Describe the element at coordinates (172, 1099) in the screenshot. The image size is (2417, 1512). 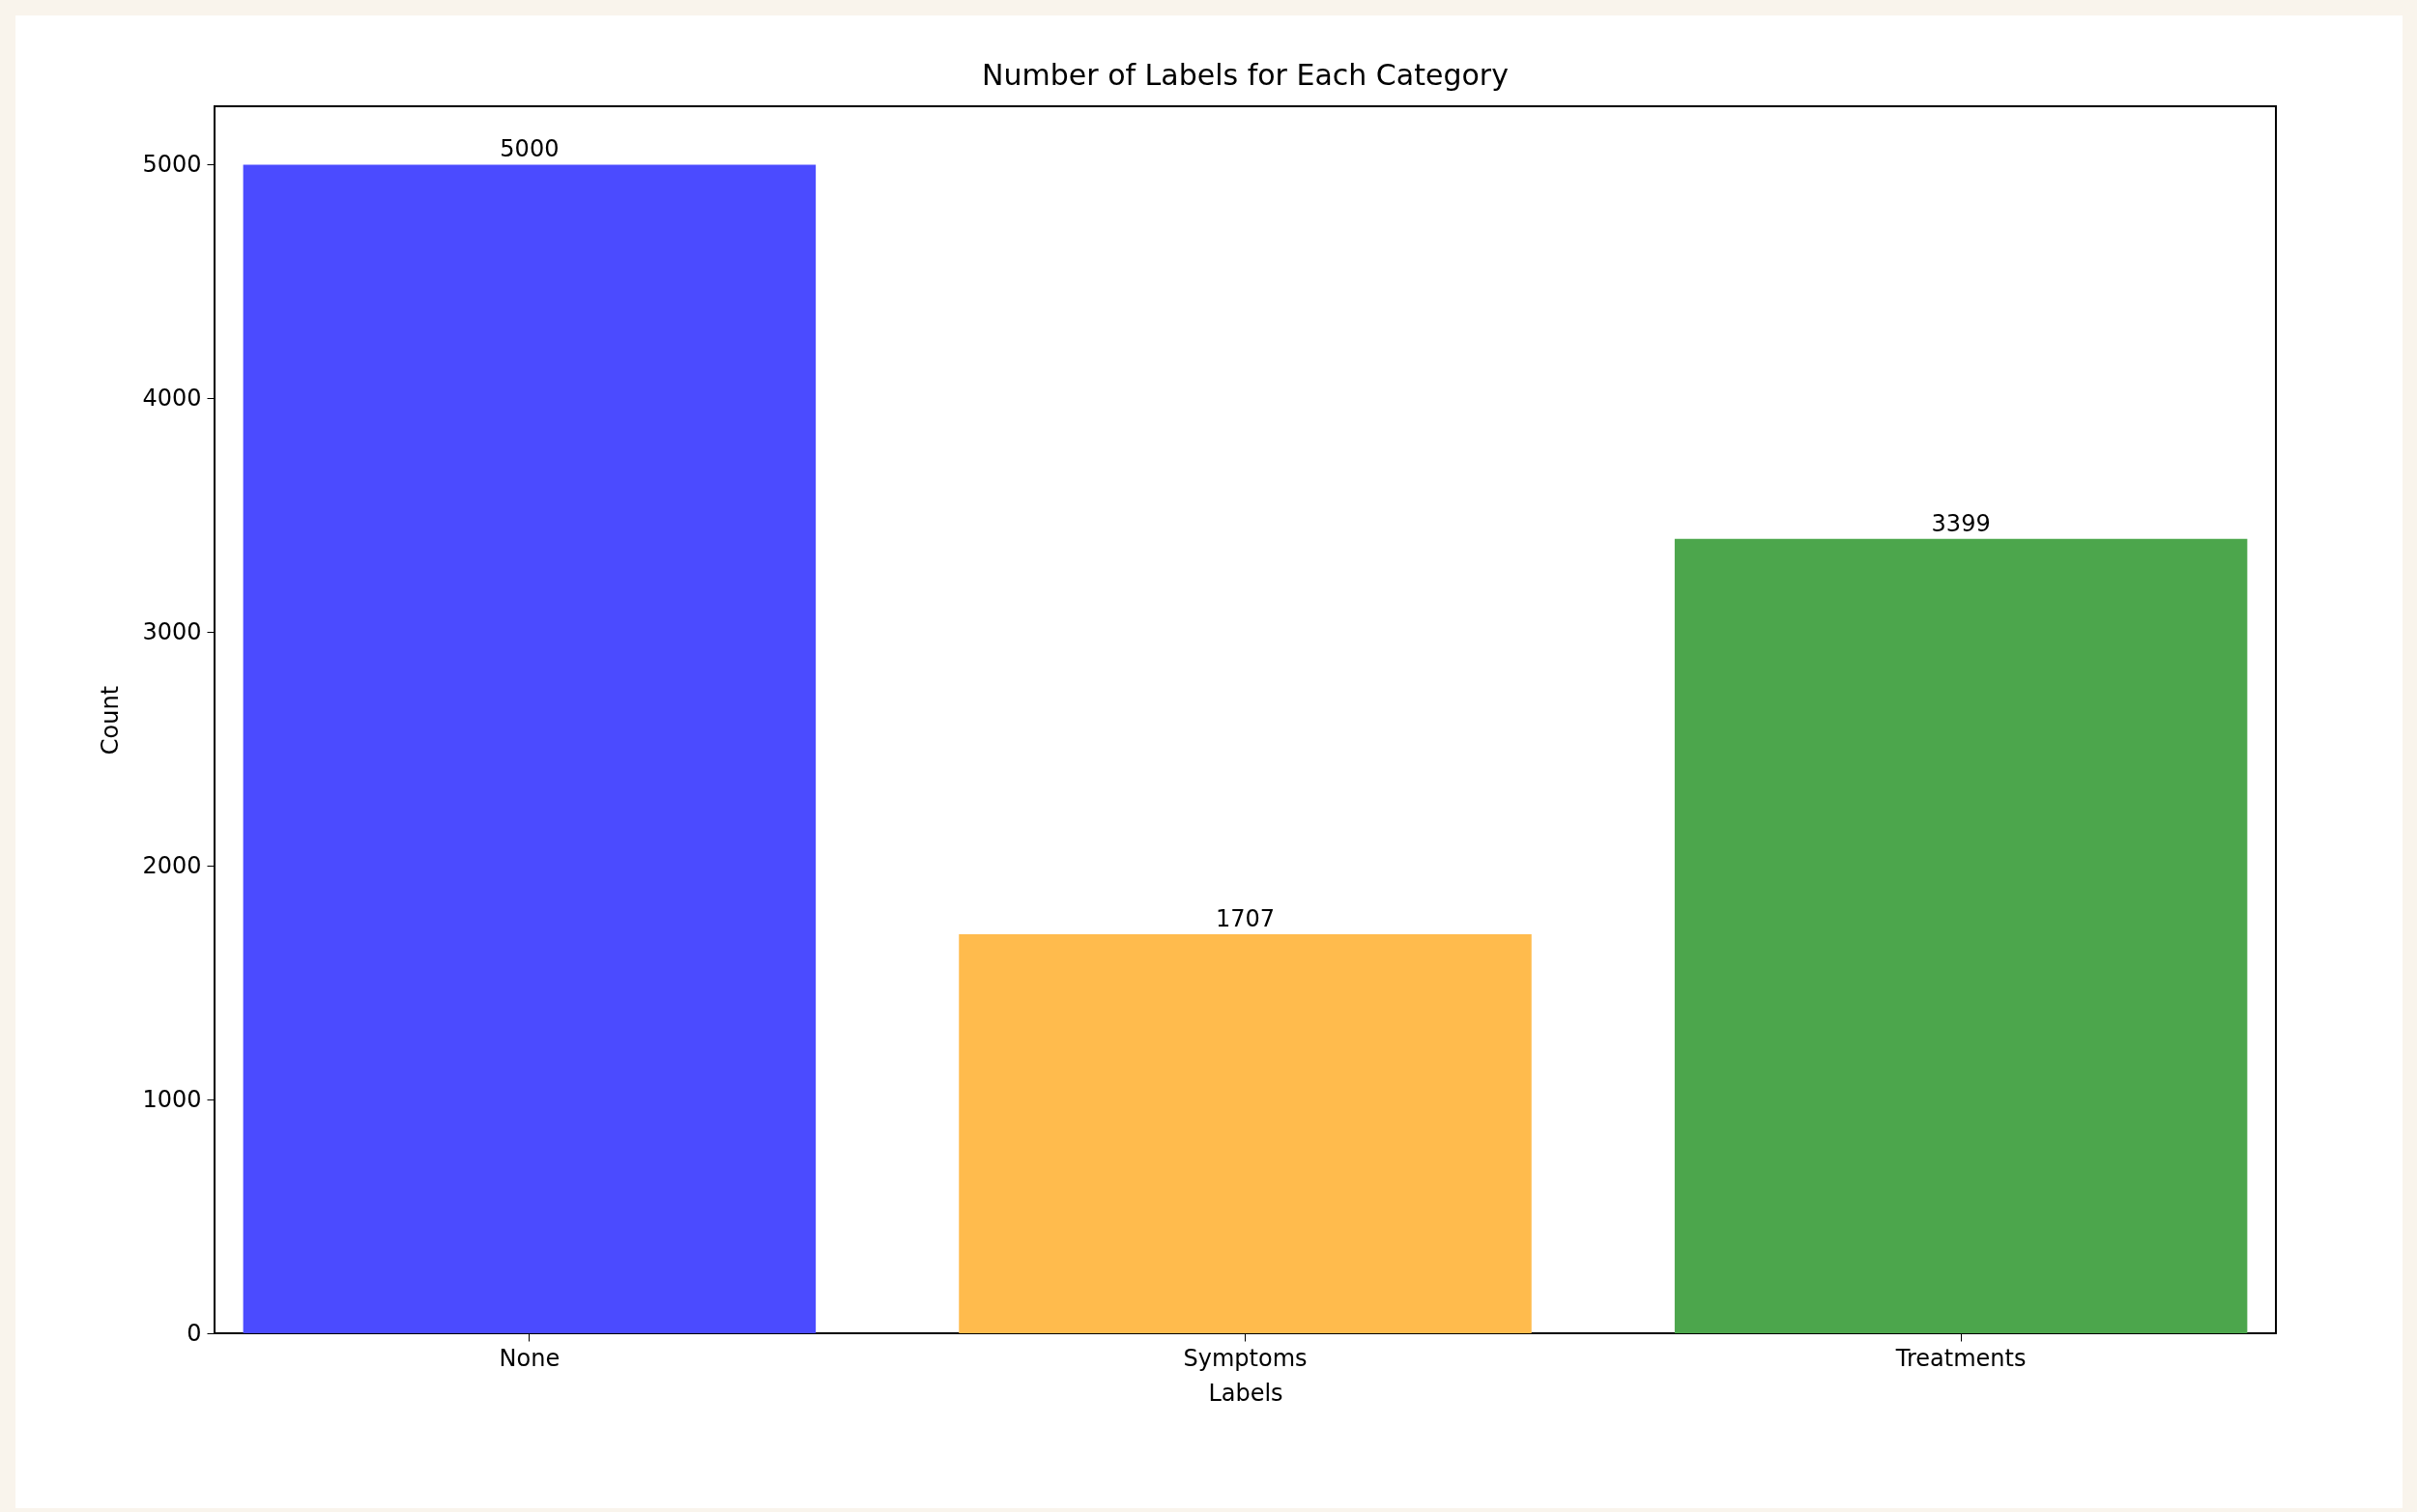
I see `y-tick-label: 1000` at that location.